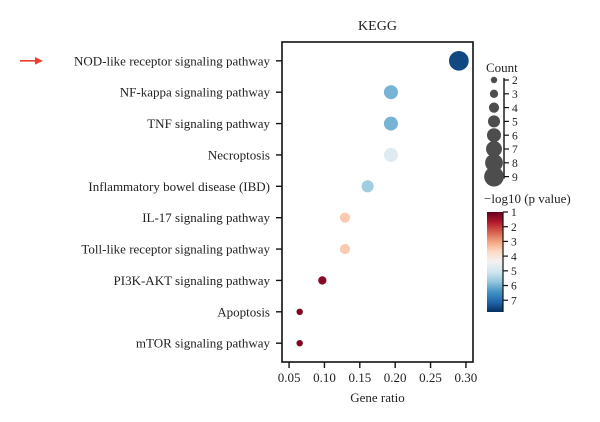  What do you see at coordinates (527, 251) in the screenshot?
I see `color-legend: −log10 (p value)1 2 3 4 5 6 7` at bounding box center [527, 251].